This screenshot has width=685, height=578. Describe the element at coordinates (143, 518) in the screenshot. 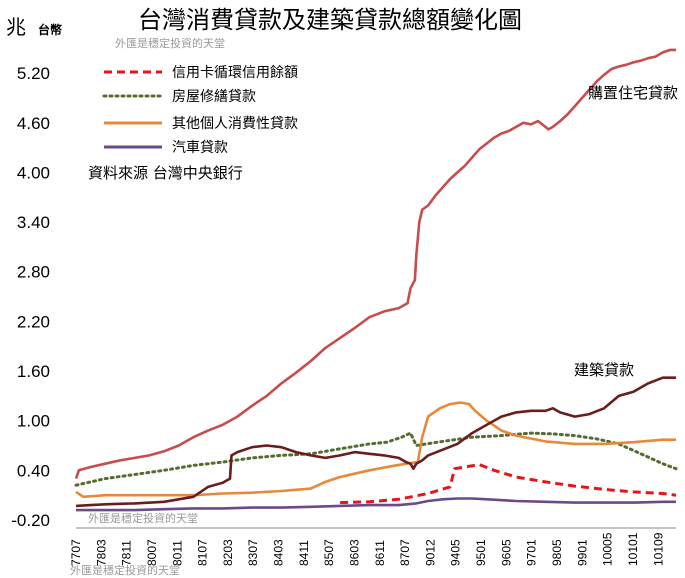

I see `watermark-middle: 外匯是穩定投資的天堂` at that location.